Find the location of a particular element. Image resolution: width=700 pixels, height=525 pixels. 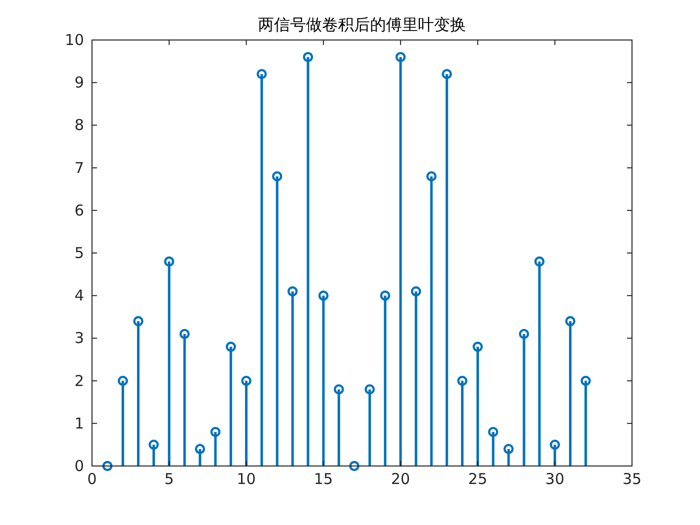

y-tick-label: 3 is located at coordinates (79, 338).